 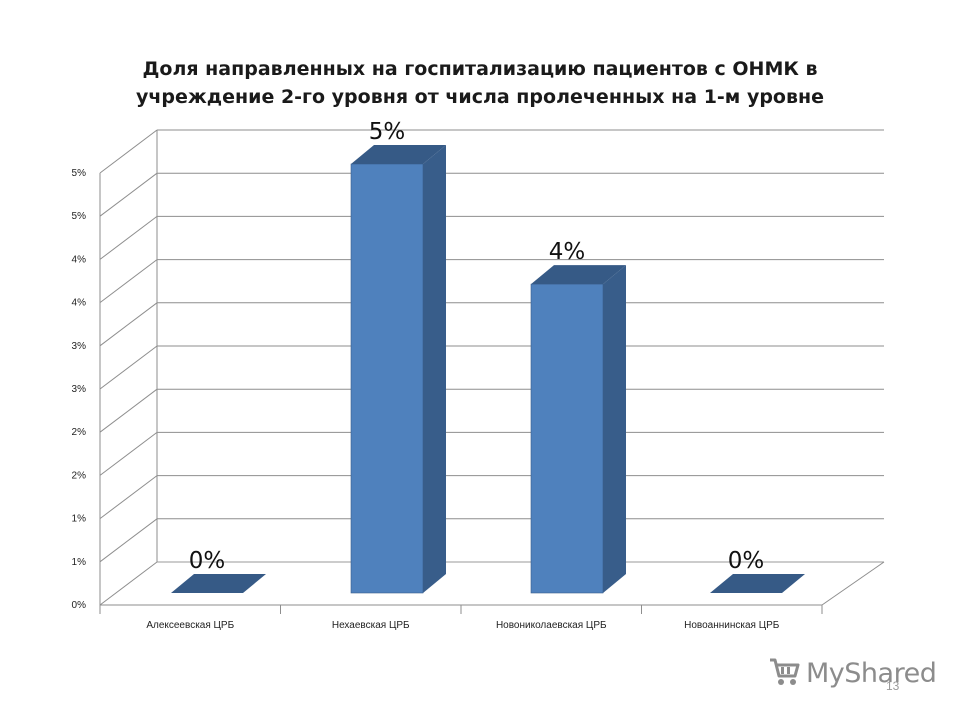 I want to click on data-label: 5%, so click(x=387, y=132).